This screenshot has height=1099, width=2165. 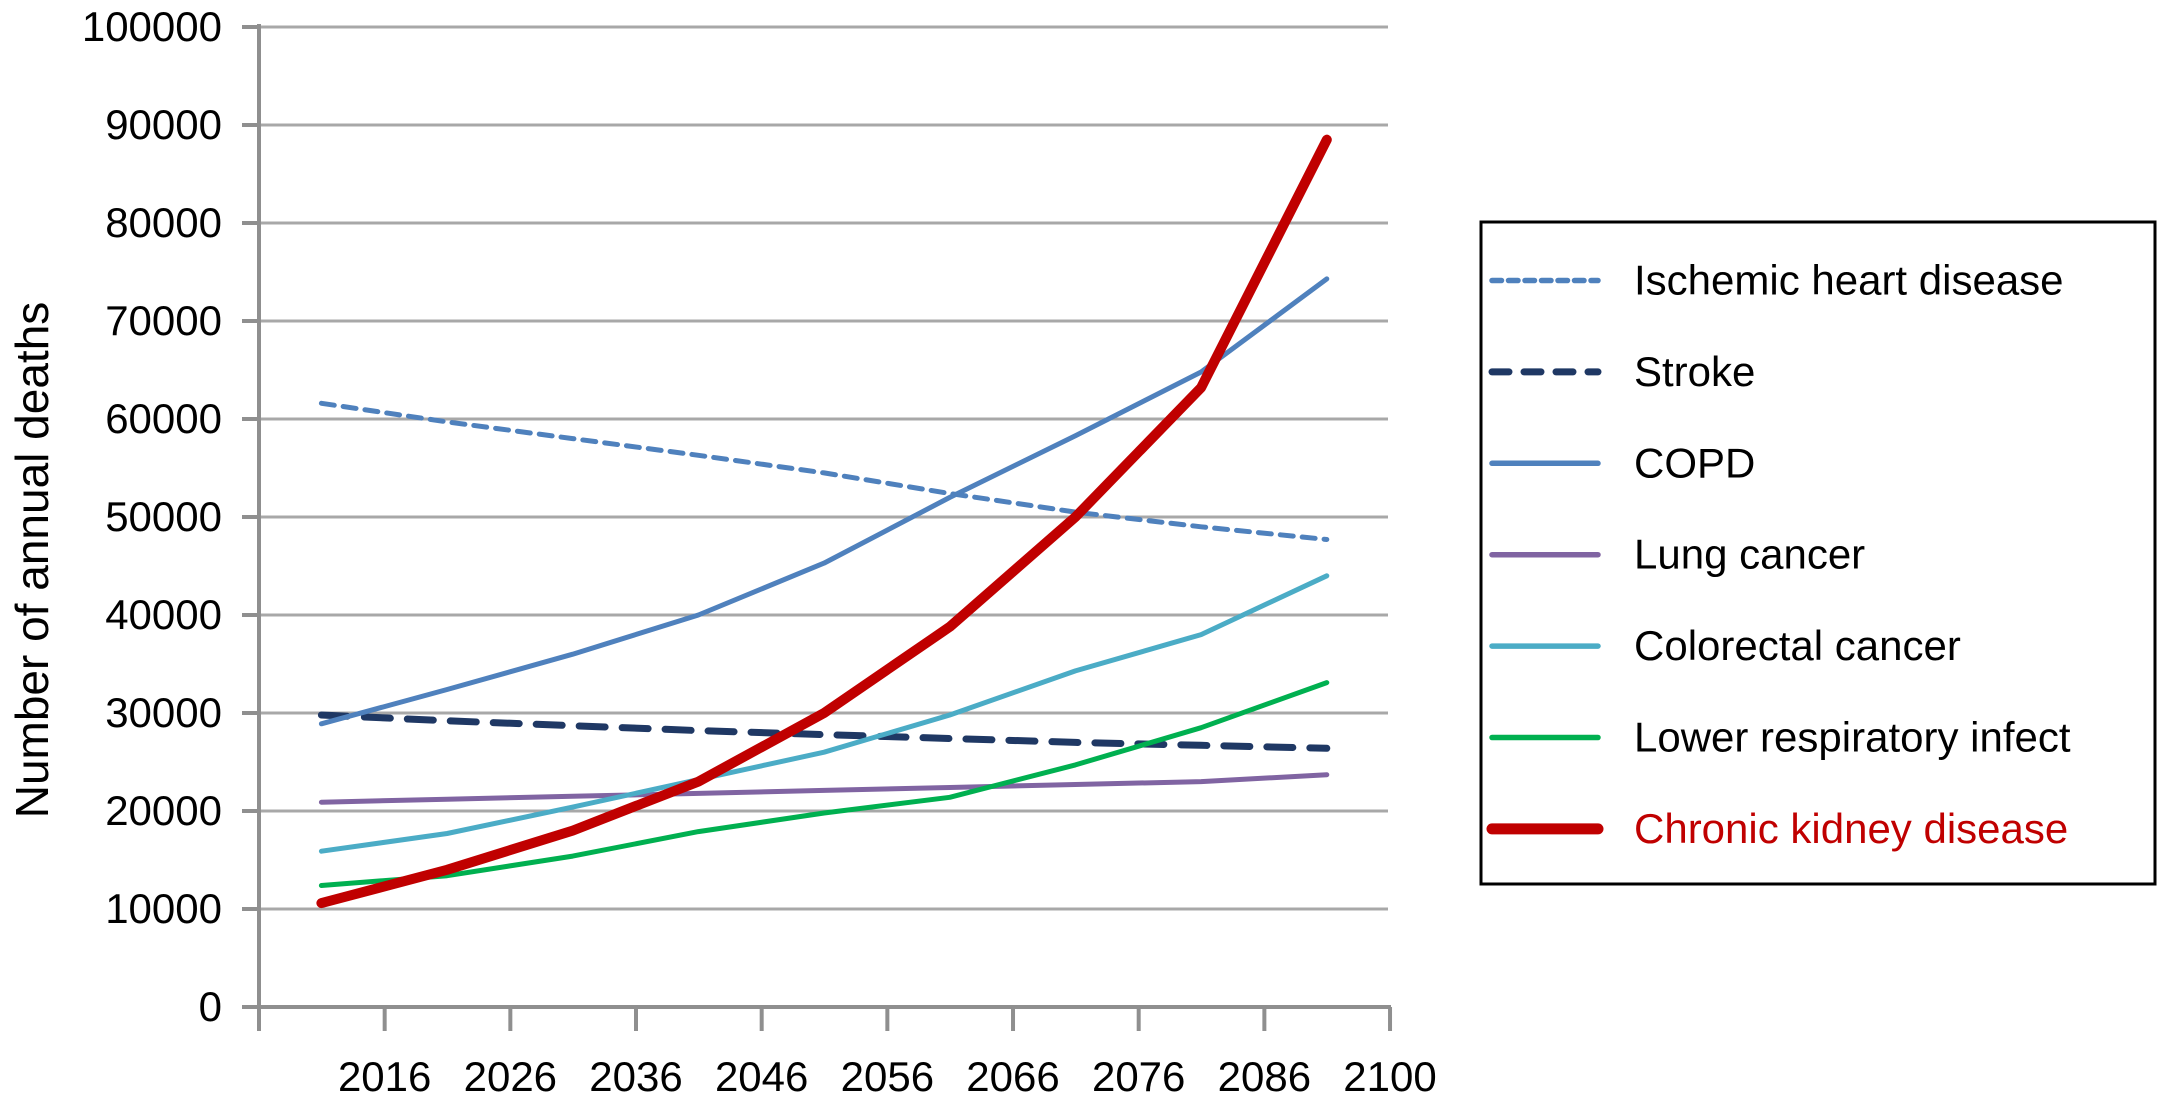 What do you see at coordinates (163, 222) in the screenshot?
I see `y-tick-label: 80000` at bounding box center [163, 222].